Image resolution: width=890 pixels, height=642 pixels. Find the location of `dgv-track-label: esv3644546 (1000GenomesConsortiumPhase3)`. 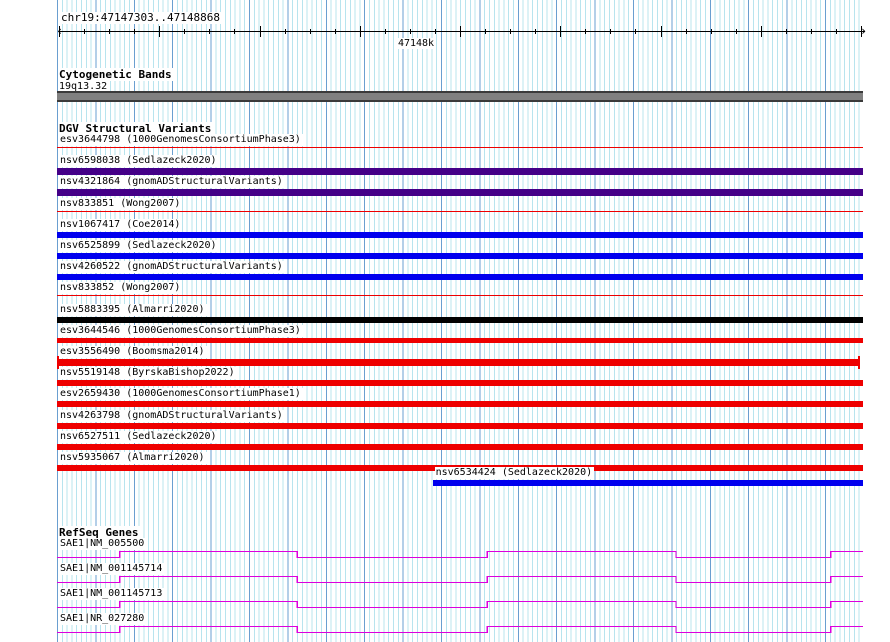

dgv-track-label: esv3644546 (1000GenomesConsortiumPhase3) is located at coordinates (181, 330).